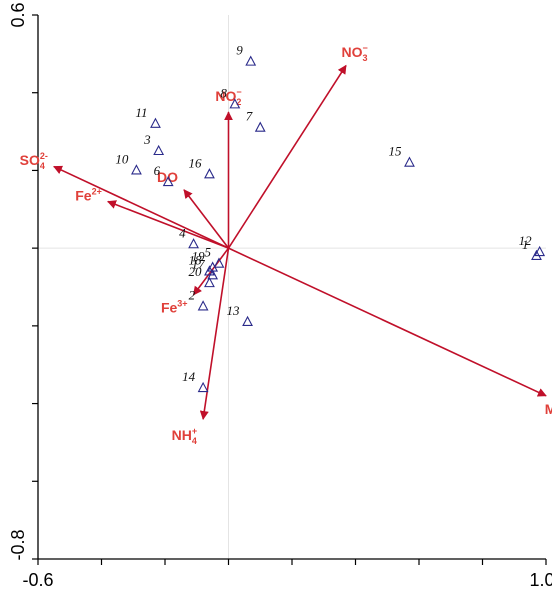  What do you see at coordinates (228, 97) in the screenshot?
I see `vector-label: NO2−` at bounding box center [228, 97].